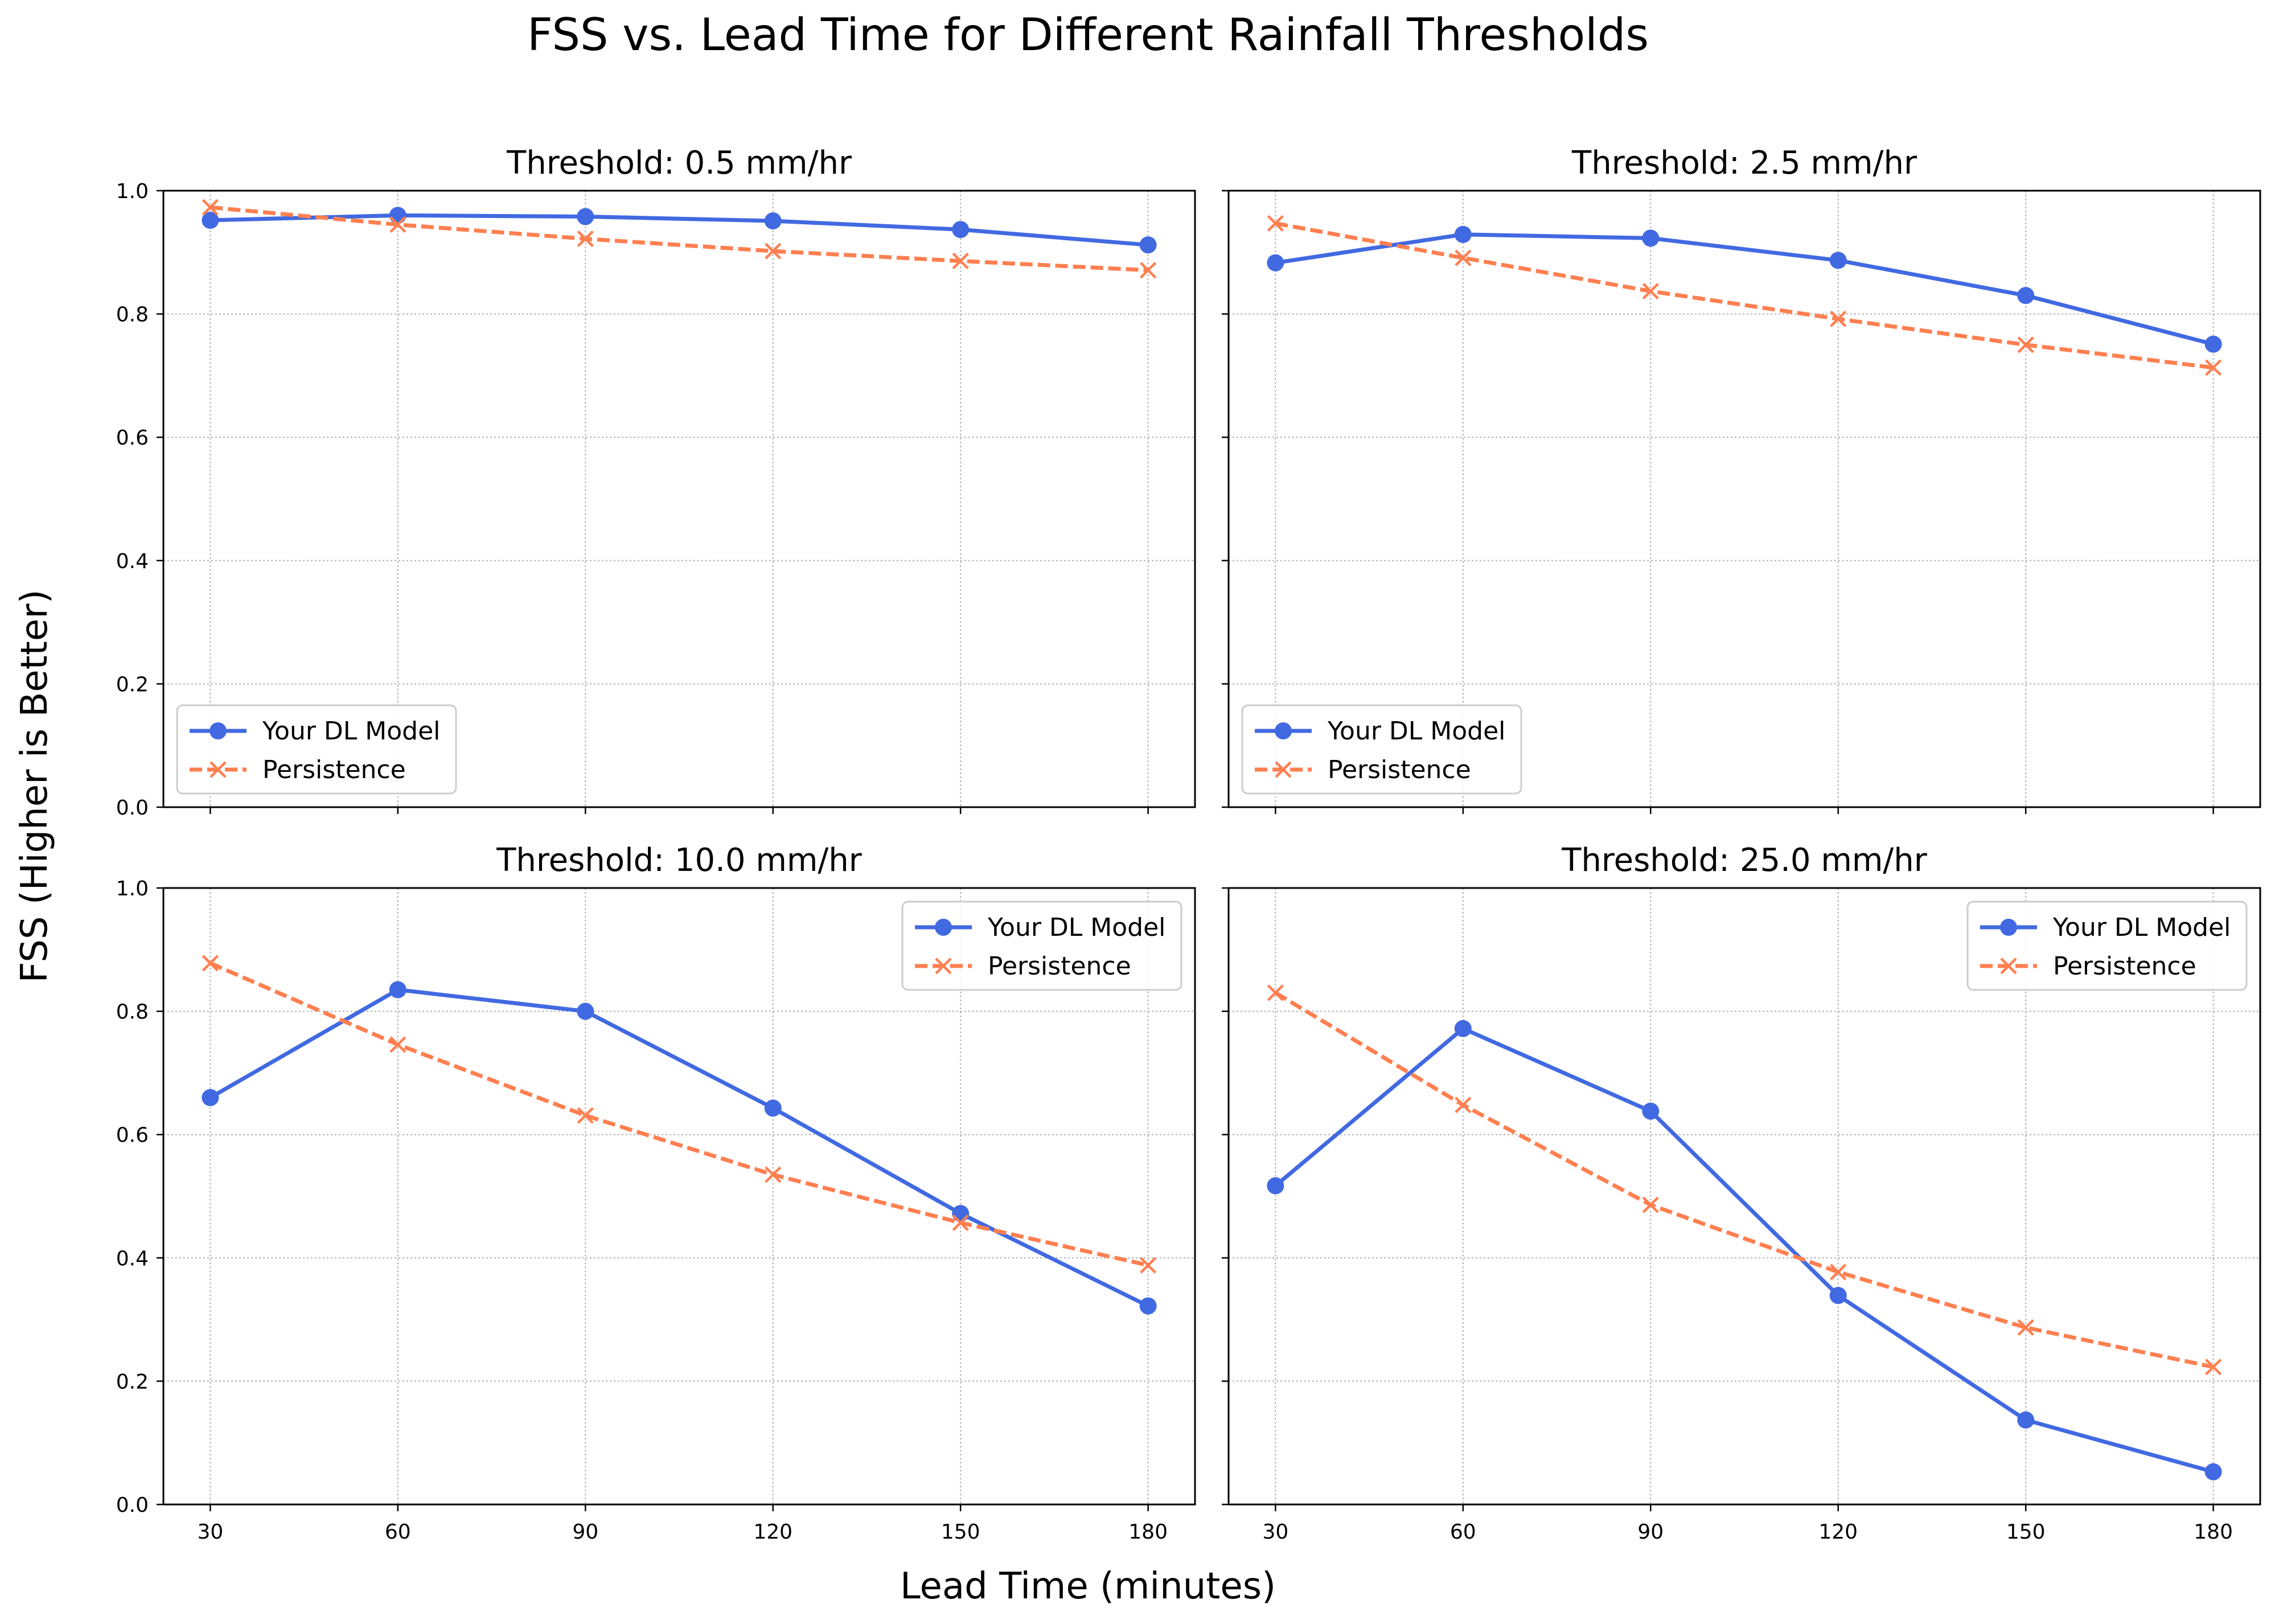  What do you see at coordinates (1744, 164) in the screenshot?
I see `panel-title: Threshold: 2.5 mm/hr` at bounding box center [1744, 164].